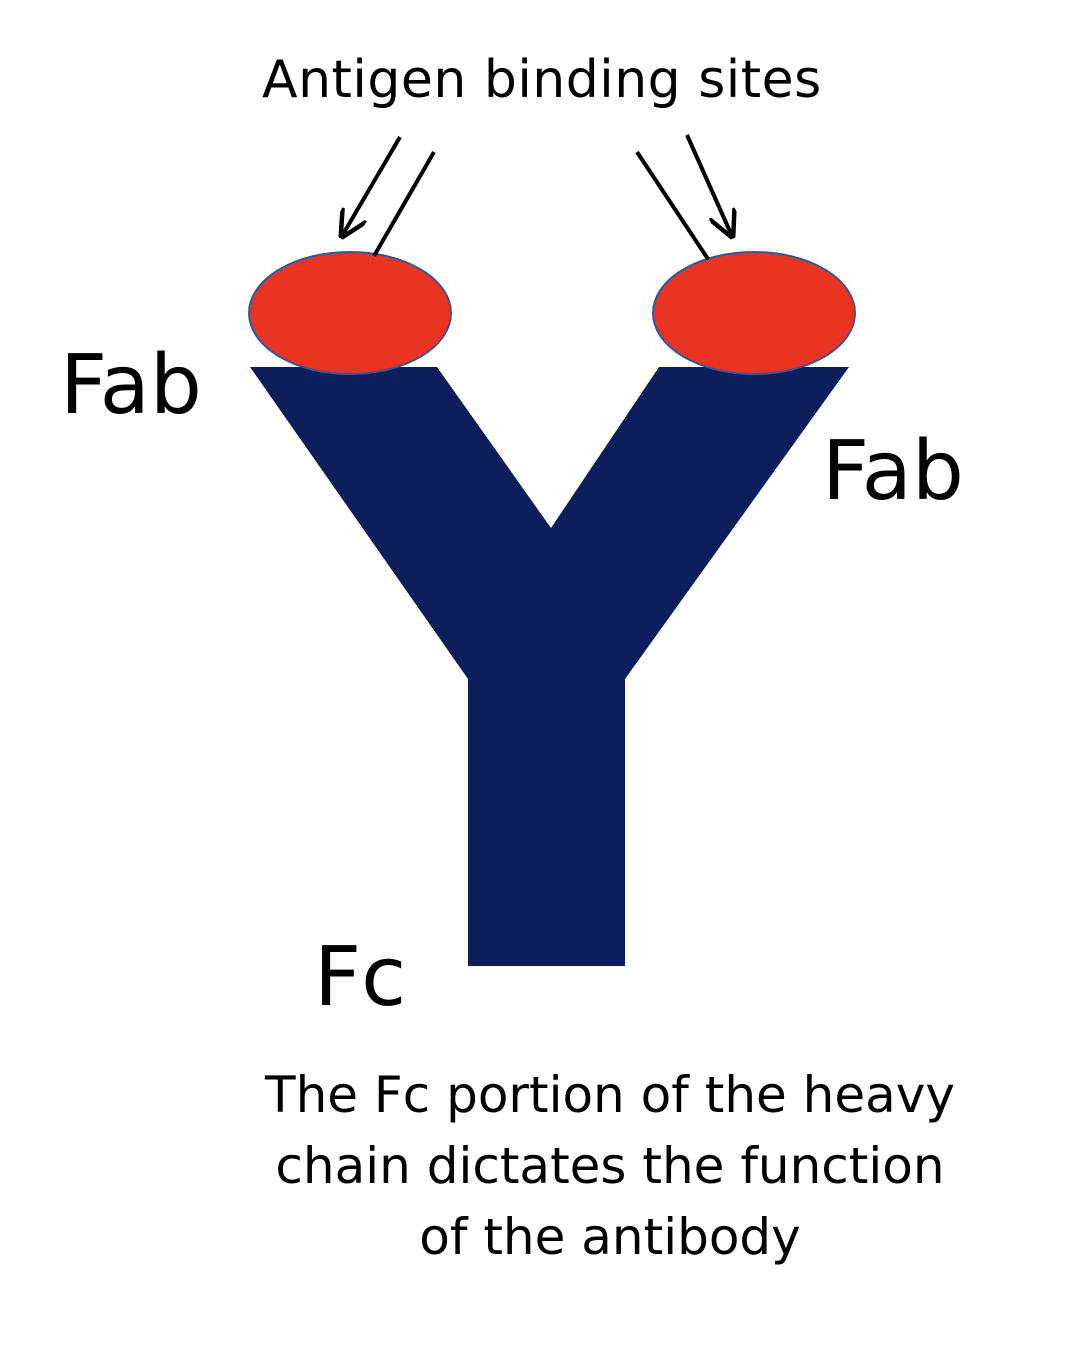  What do you see at coordinates (893, 471) in the screenshot?
I see `fab-label-right: Fab` at bounding box center [893, 471].